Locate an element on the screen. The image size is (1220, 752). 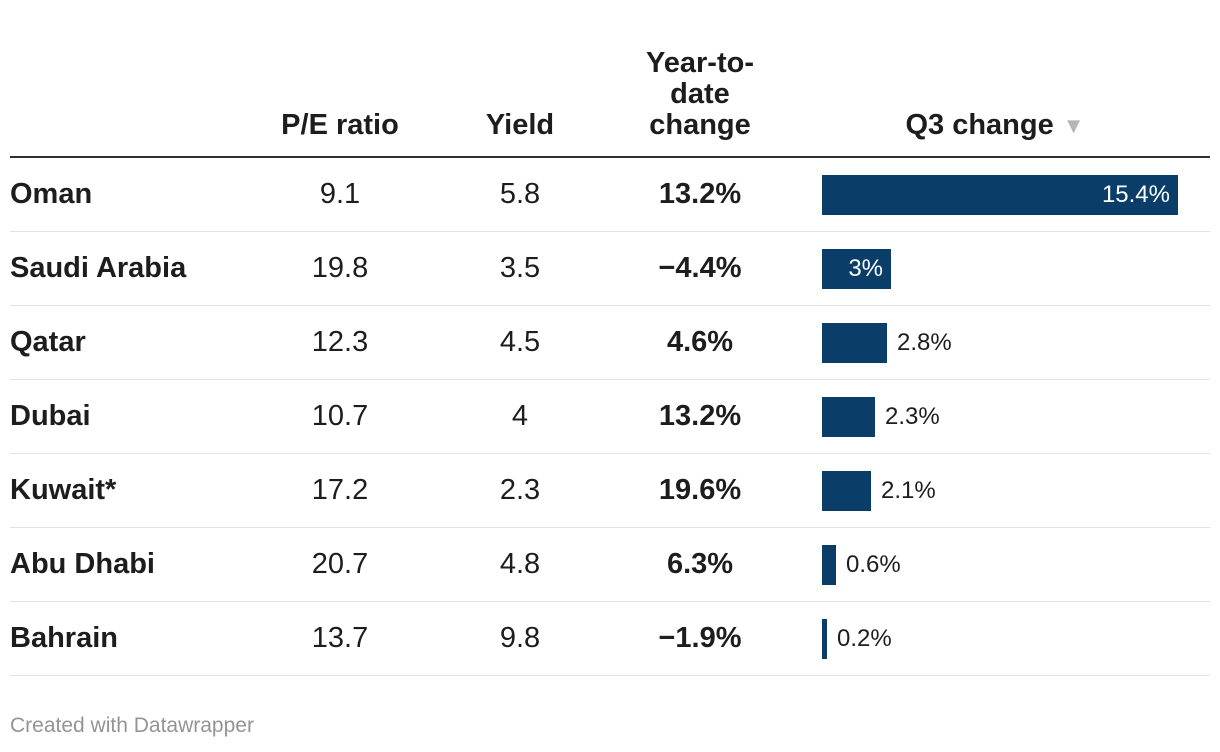
bar-value-label: 2.3% is located at coordinates (912, 416).